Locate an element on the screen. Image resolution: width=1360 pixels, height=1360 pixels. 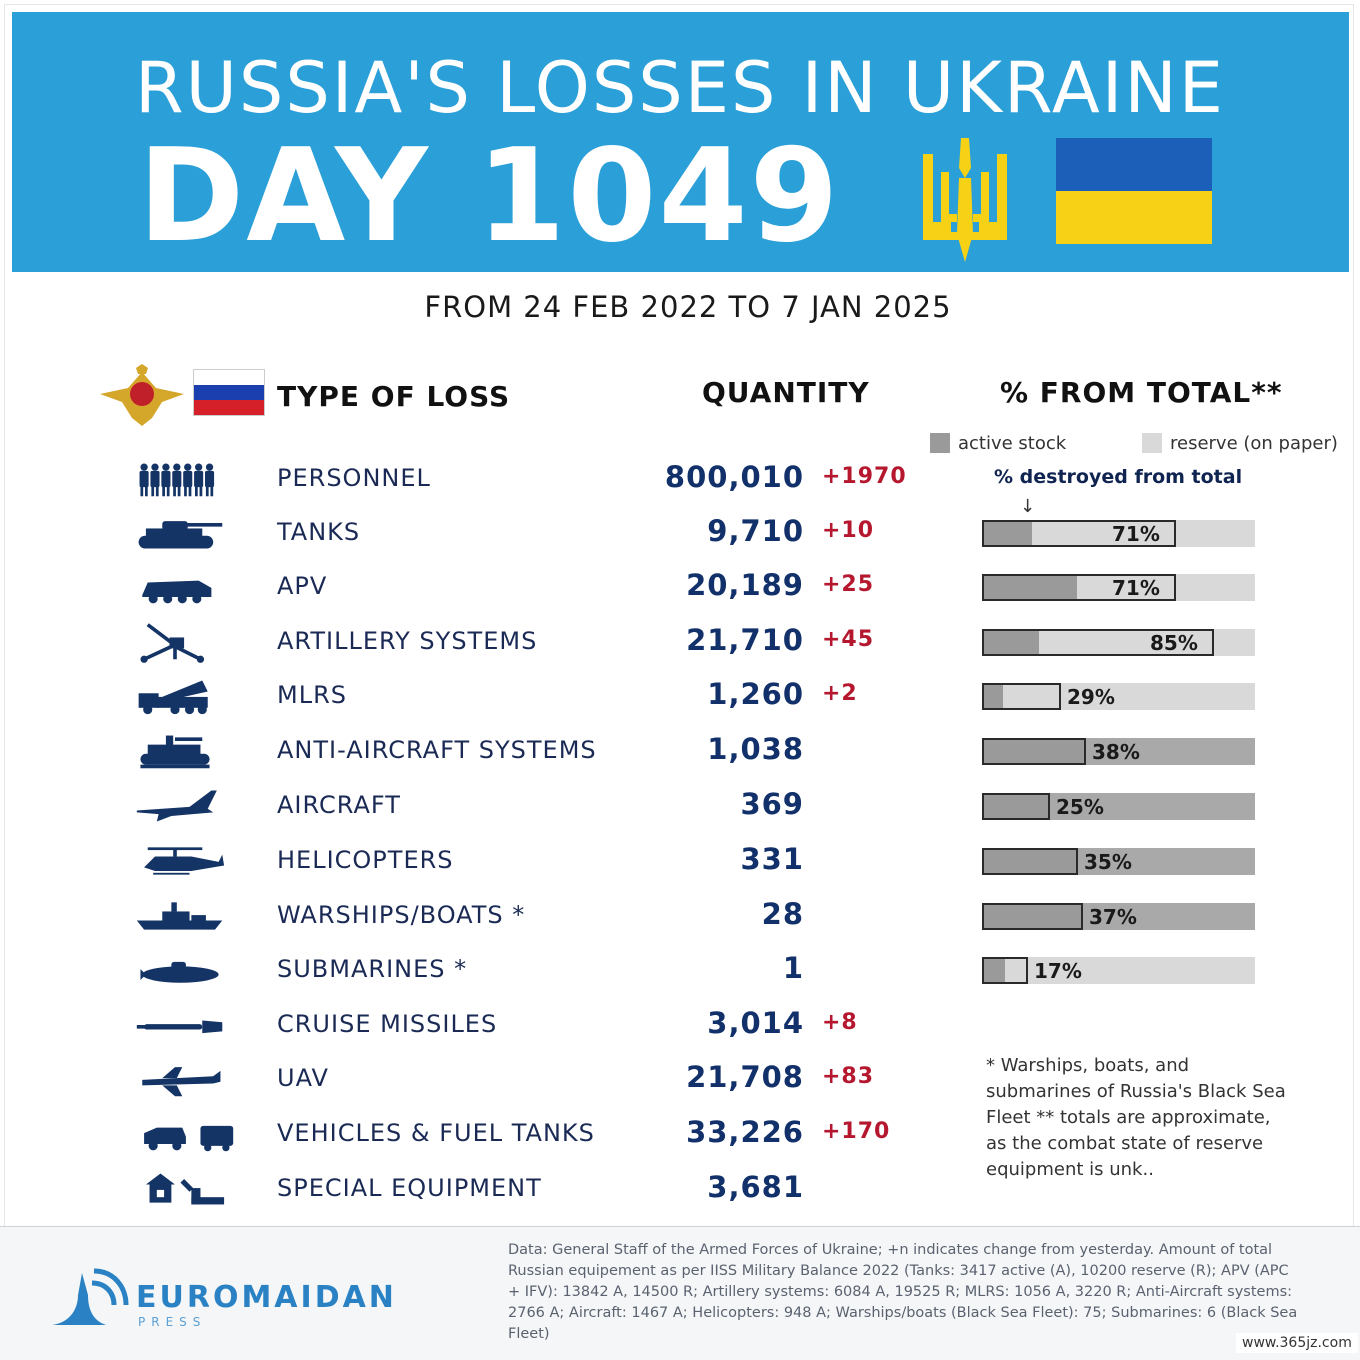
vehicles-icon is located at coordinates (189, 1138).